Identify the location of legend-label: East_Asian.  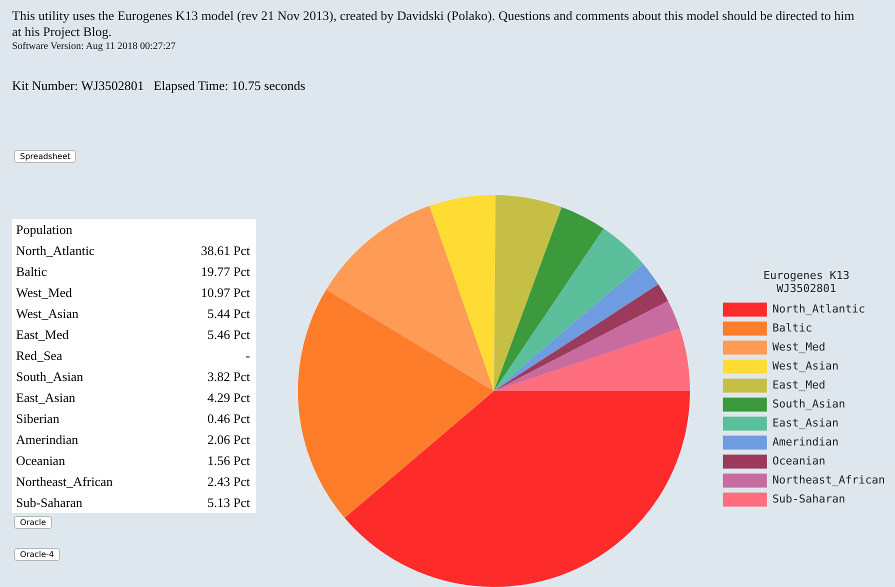
(805, 423).